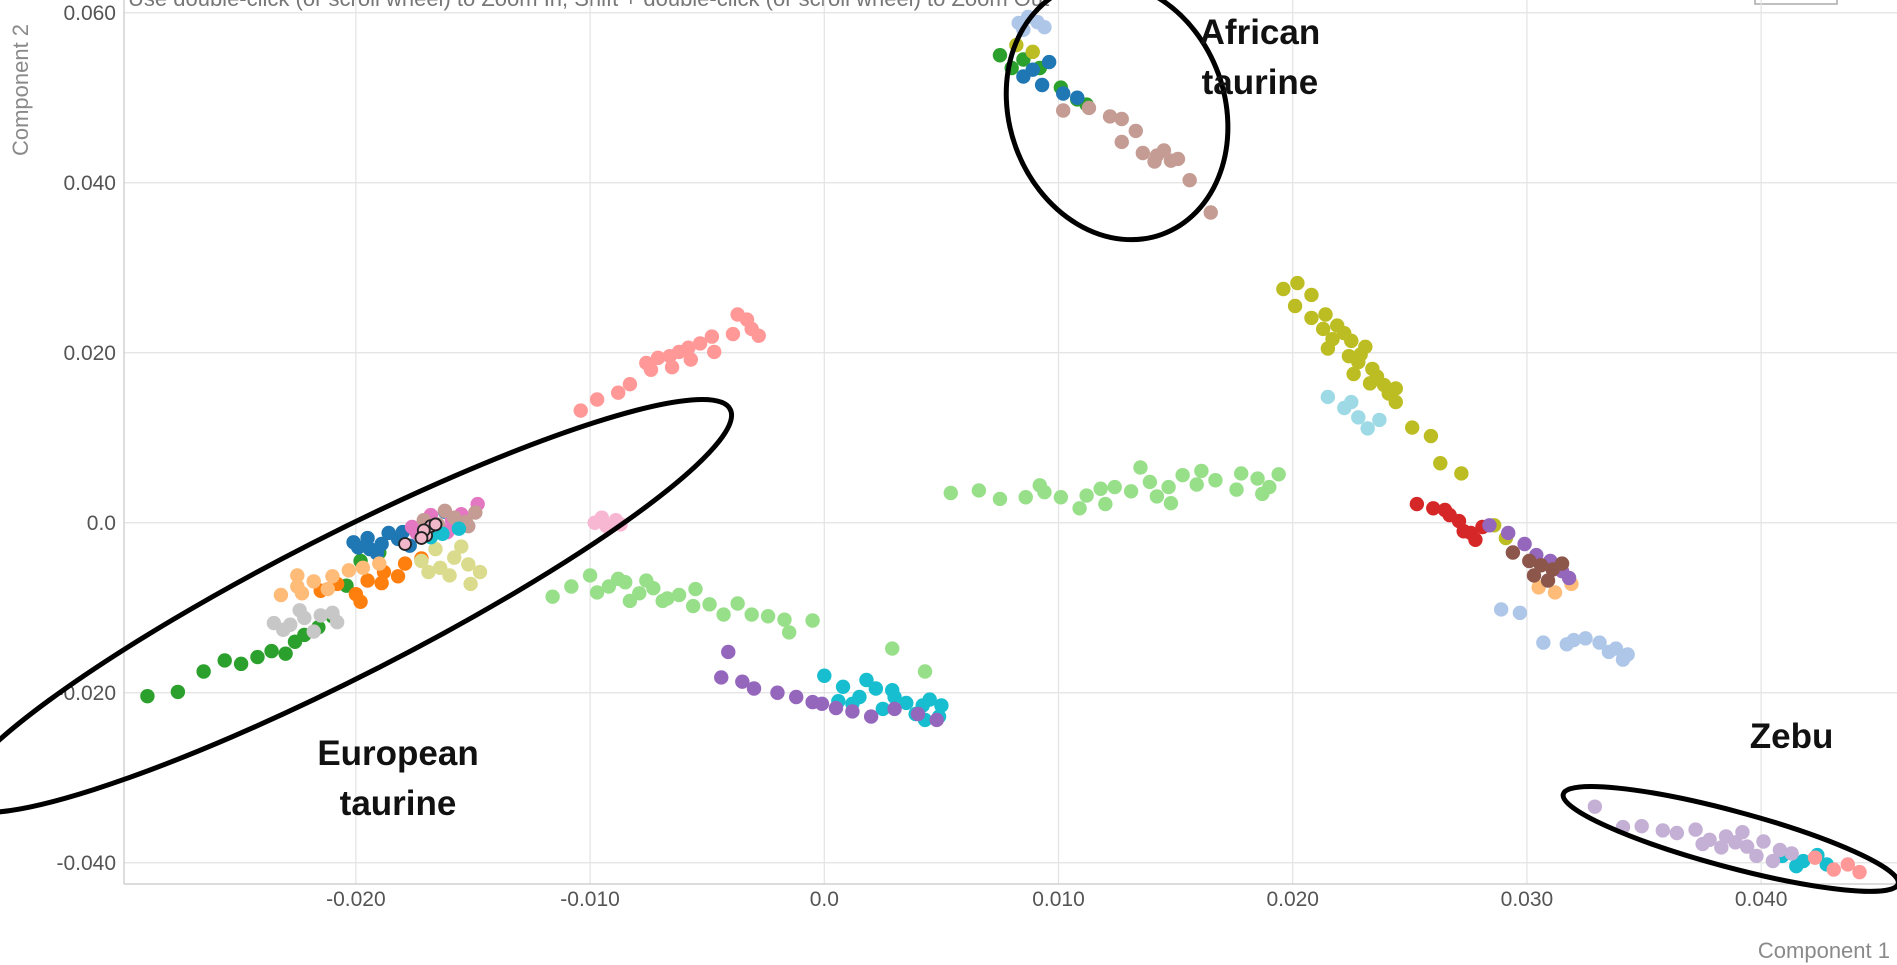 Image resolution: width=1897 pixels, height=965 pixels. What do you see at coordinates (421, 538) in the screenshot?
I see `highlighted-point` at bounding box center [421, 538].